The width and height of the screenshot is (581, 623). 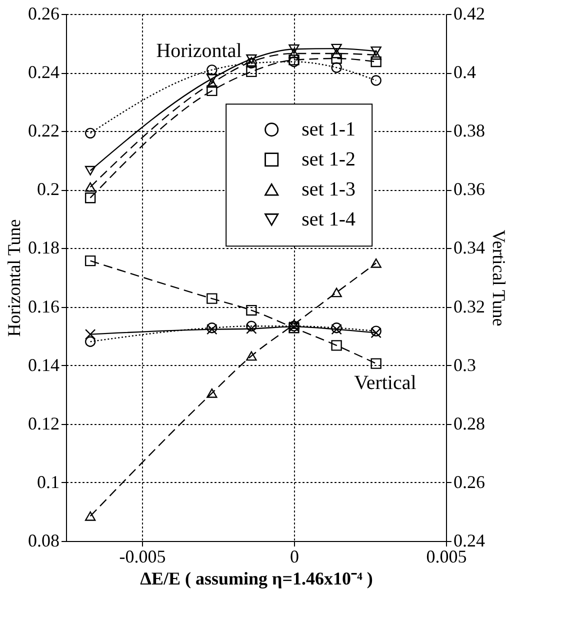 I want to click on y2-tick-label: 0.42, so click(x=469, y=14).